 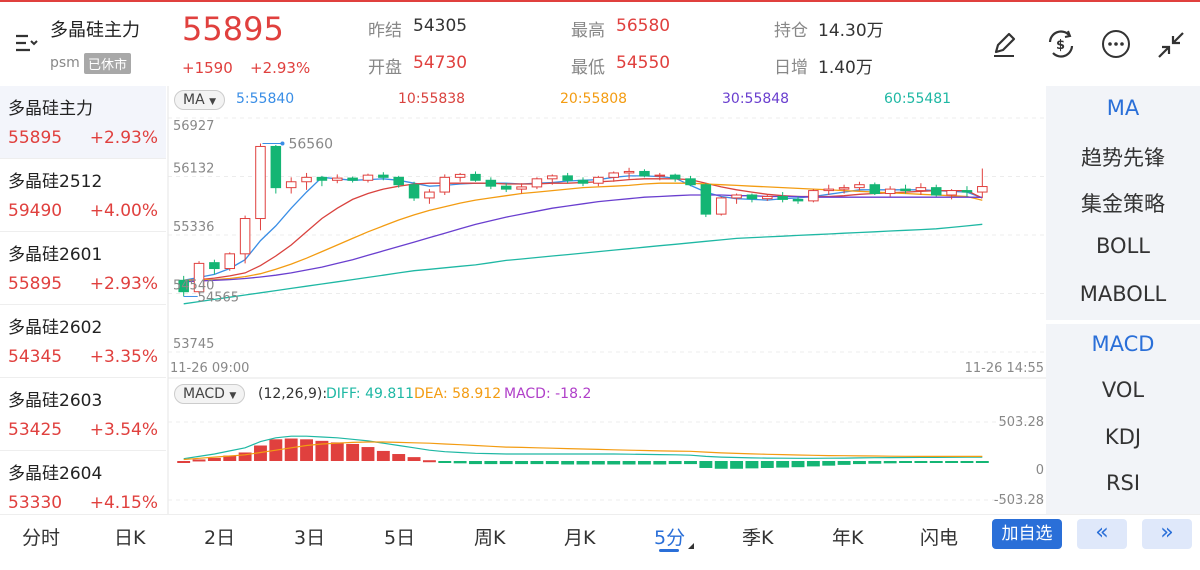 I want to click on indicator-gold-strategy: 集金策略, so click(x=1123, y=204).